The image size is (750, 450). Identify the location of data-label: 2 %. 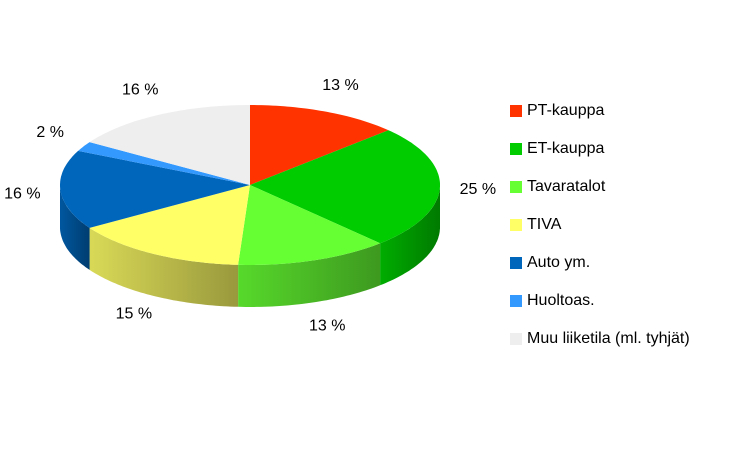
(50, 132).